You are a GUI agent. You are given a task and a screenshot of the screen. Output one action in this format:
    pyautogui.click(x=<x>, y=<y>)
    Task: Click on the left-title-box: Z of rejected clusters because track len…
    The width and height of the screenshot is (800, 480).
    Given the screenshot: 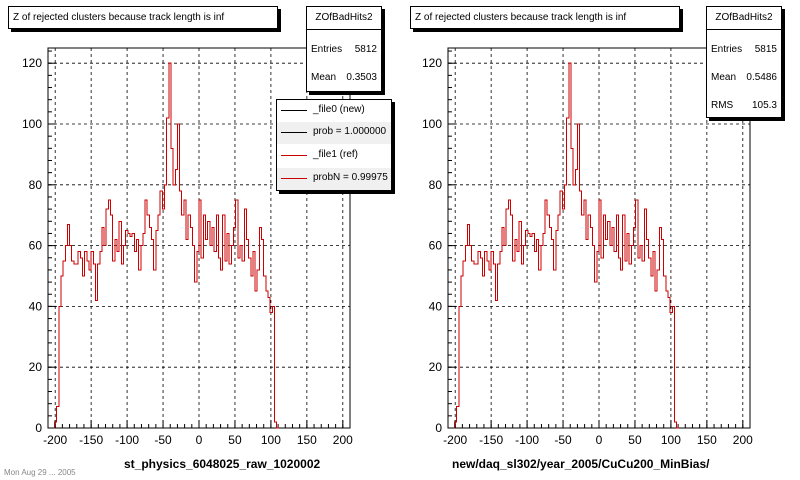 What is the action you would take?
    pyautogui.click(x=143, y=17)
    